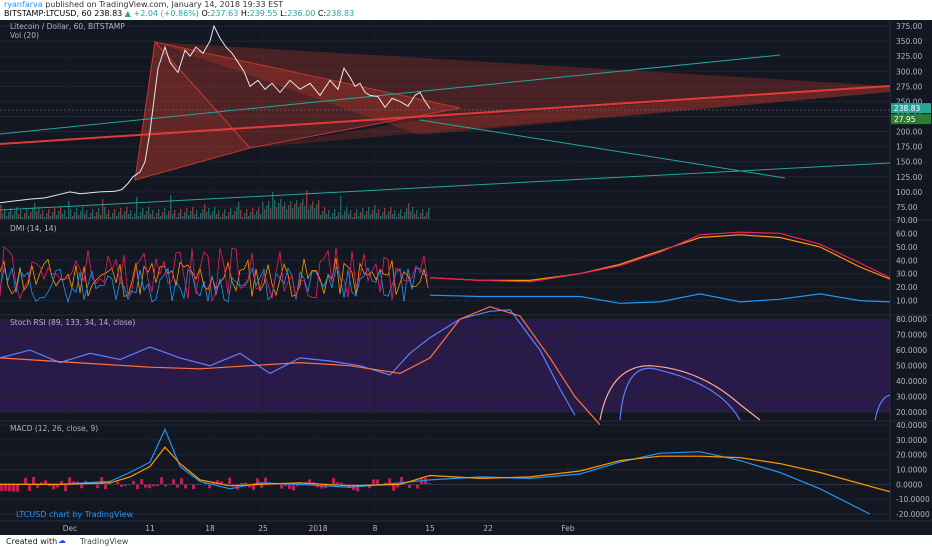  Describe the element at coordinates (288, 362) in the screenshot. I see `stoch-k-line` at that location.